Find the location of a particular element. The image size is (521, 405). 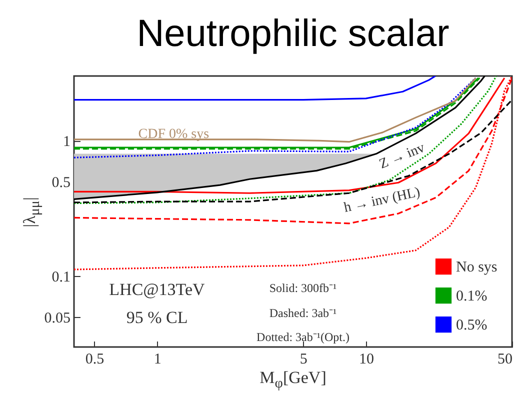

annotation: Solid: 300fb⁻¹ is located at coordinates (303, 288).